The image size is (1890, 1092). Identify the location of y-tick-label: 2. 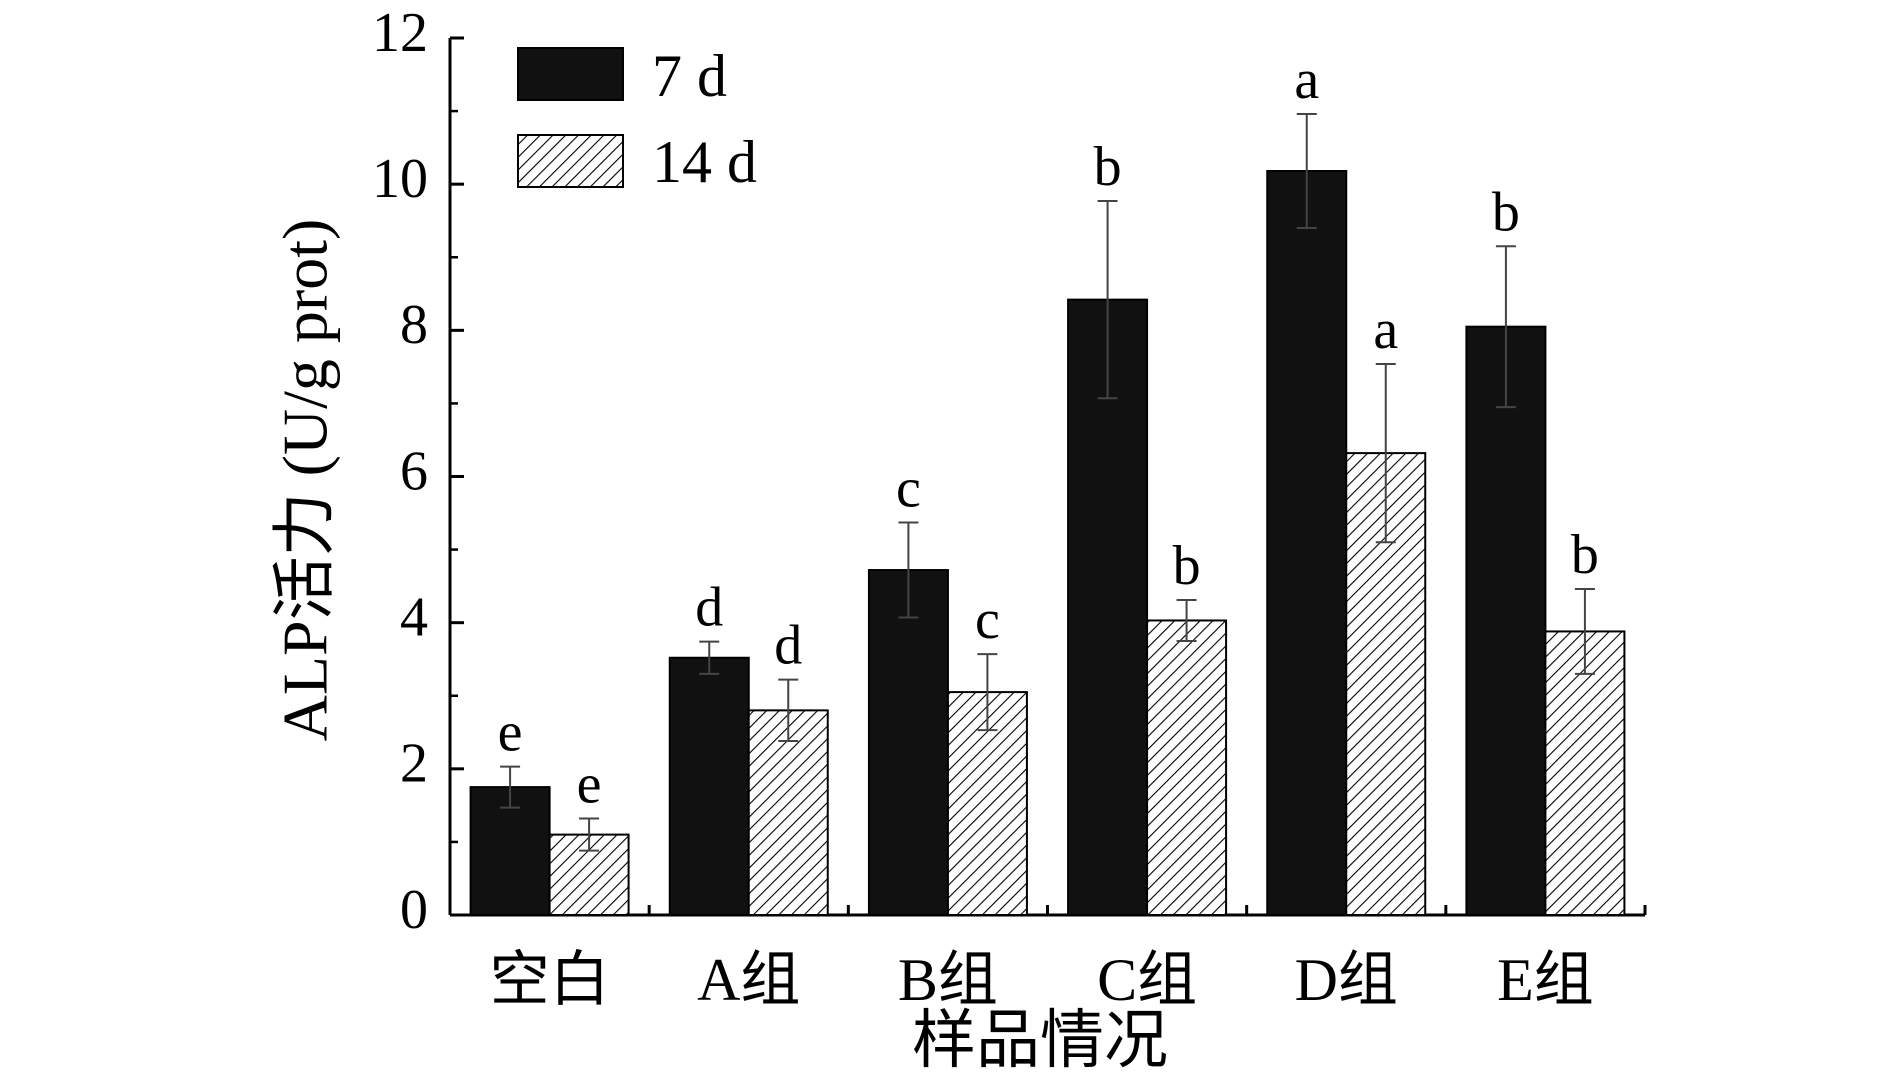
(414, 764).